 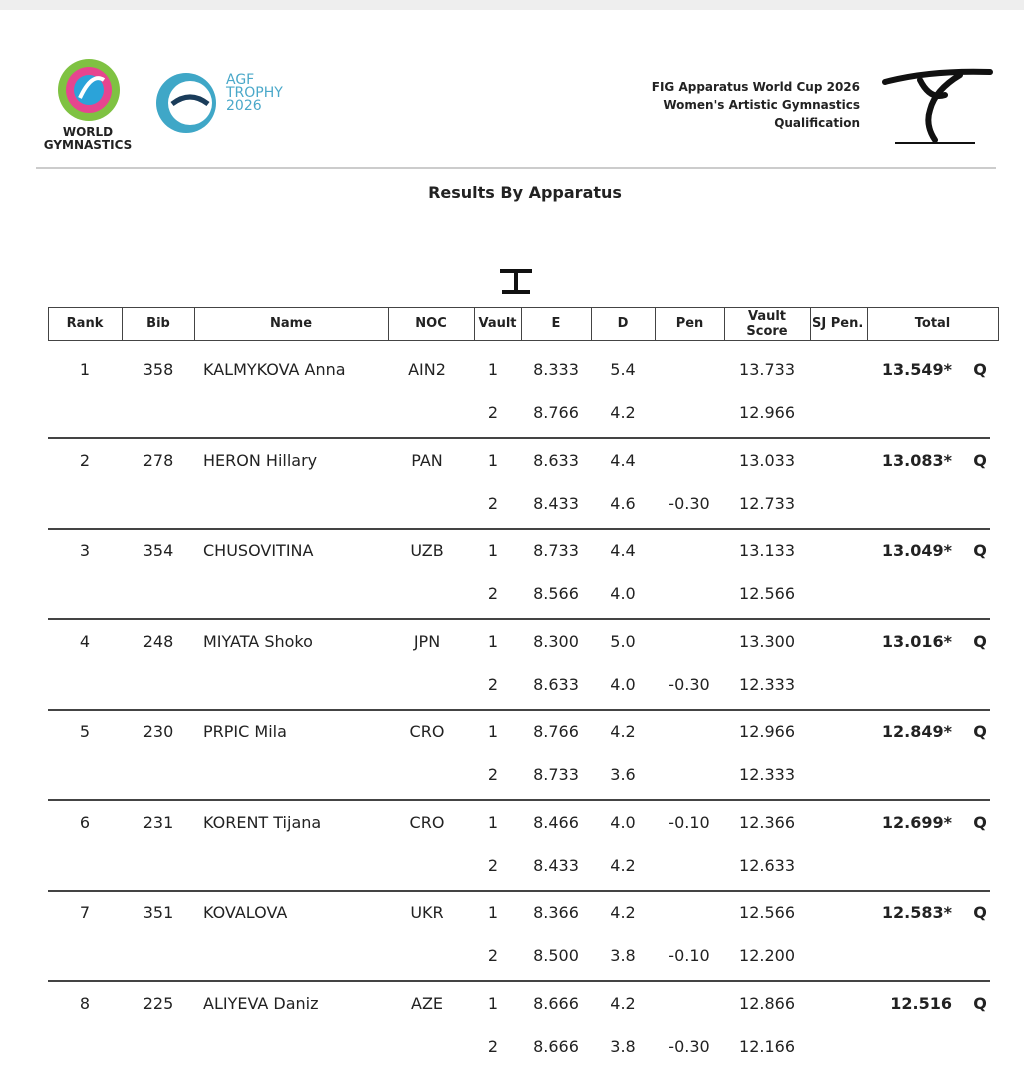 What do you see at coordinates (556, 323) in the screenshot?
I see `column-header: E` at bounding box center [556, 323].